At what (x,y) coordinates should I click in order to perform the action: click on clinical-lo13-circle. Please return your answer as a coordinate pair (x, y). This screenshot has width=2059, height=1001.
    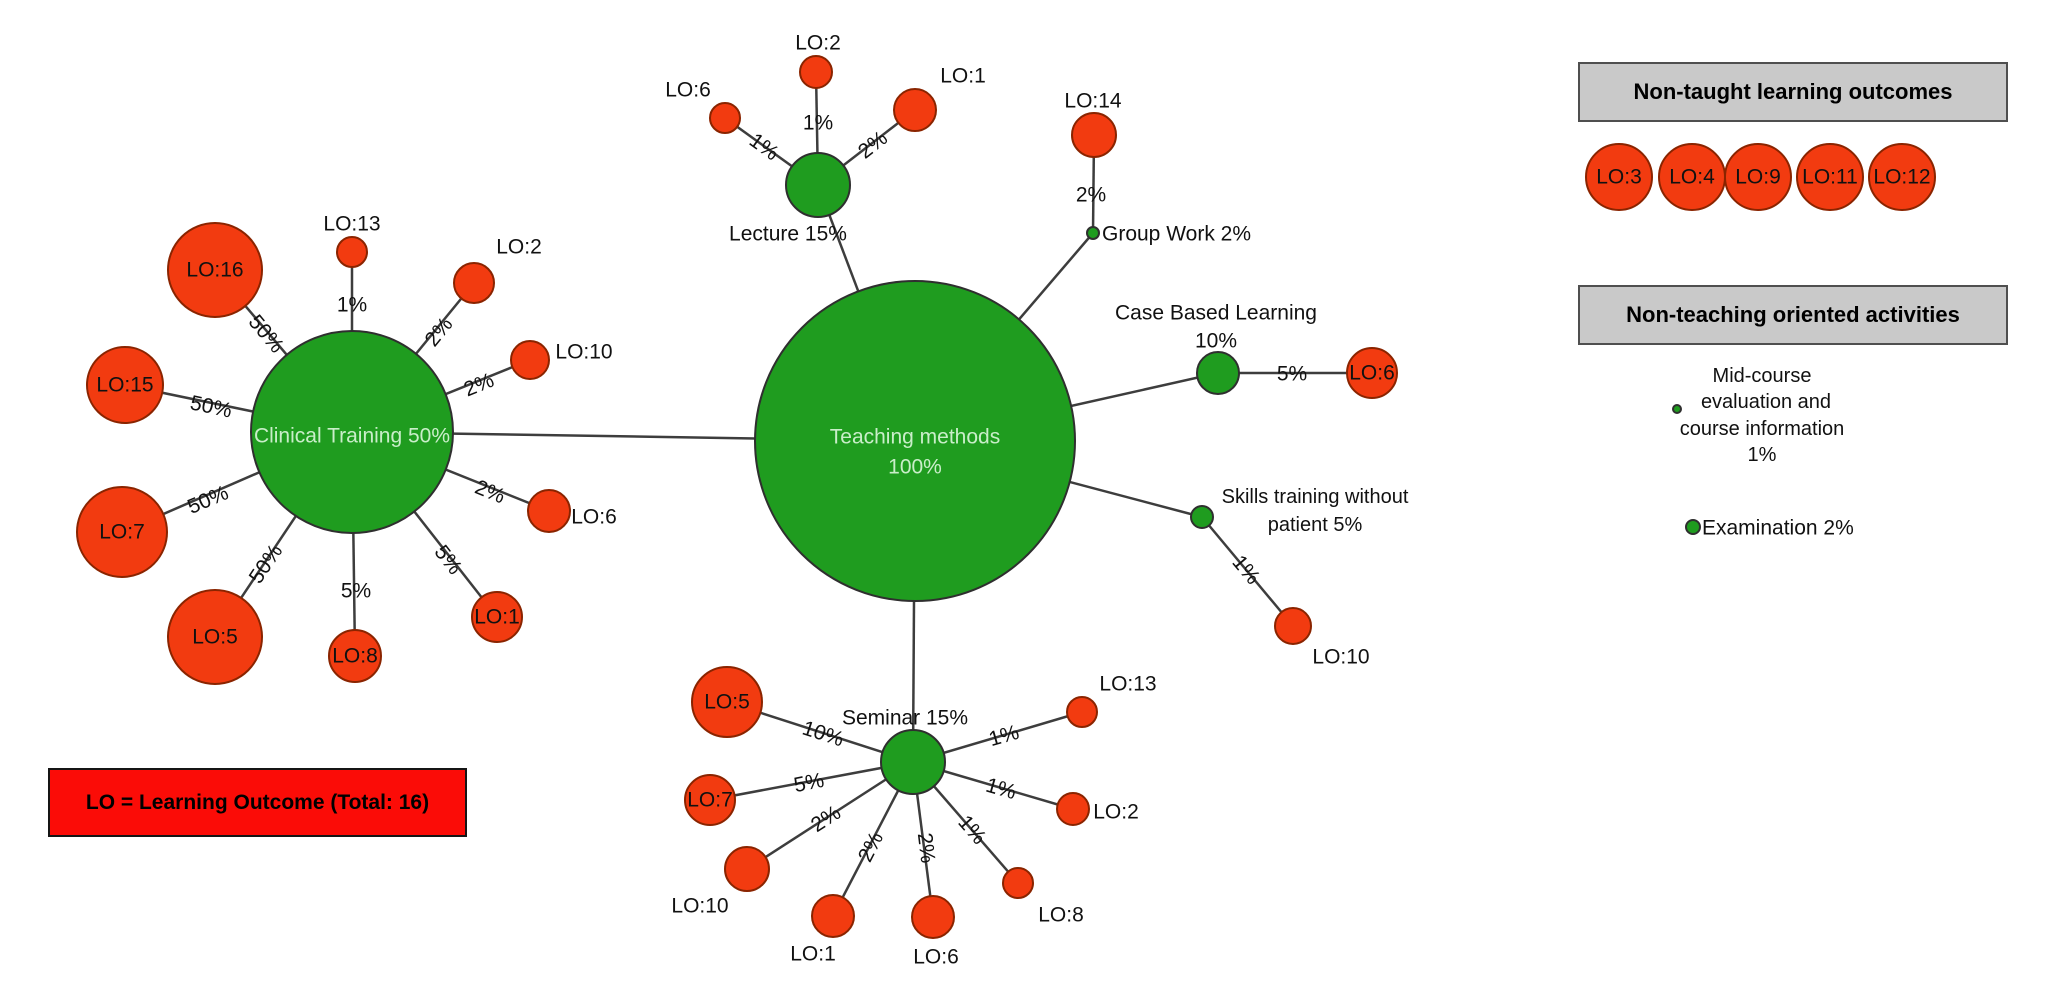
    Looking at the image, I should click on (352, 252).